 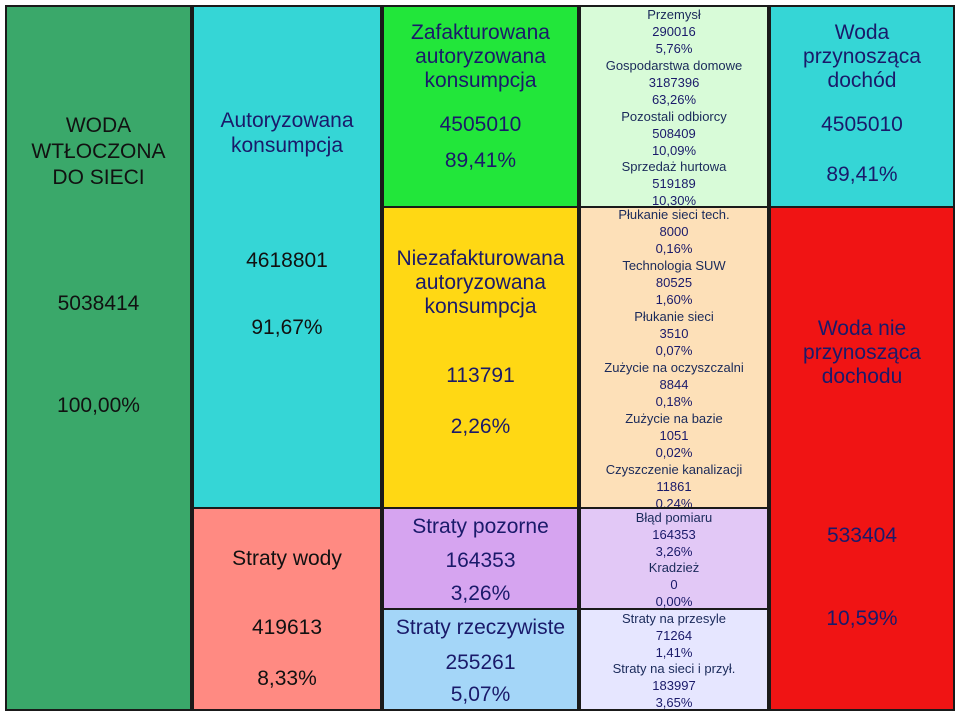 I want to click on item-percent: 0,16%, so click(x=674, y=248).